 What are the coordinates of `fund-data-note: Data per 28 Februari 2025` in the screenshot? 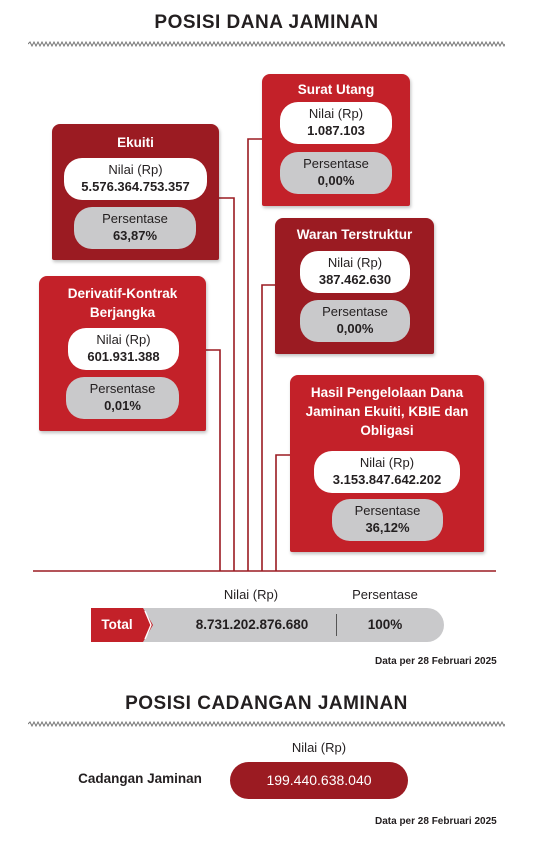 It's located at (436, 661).